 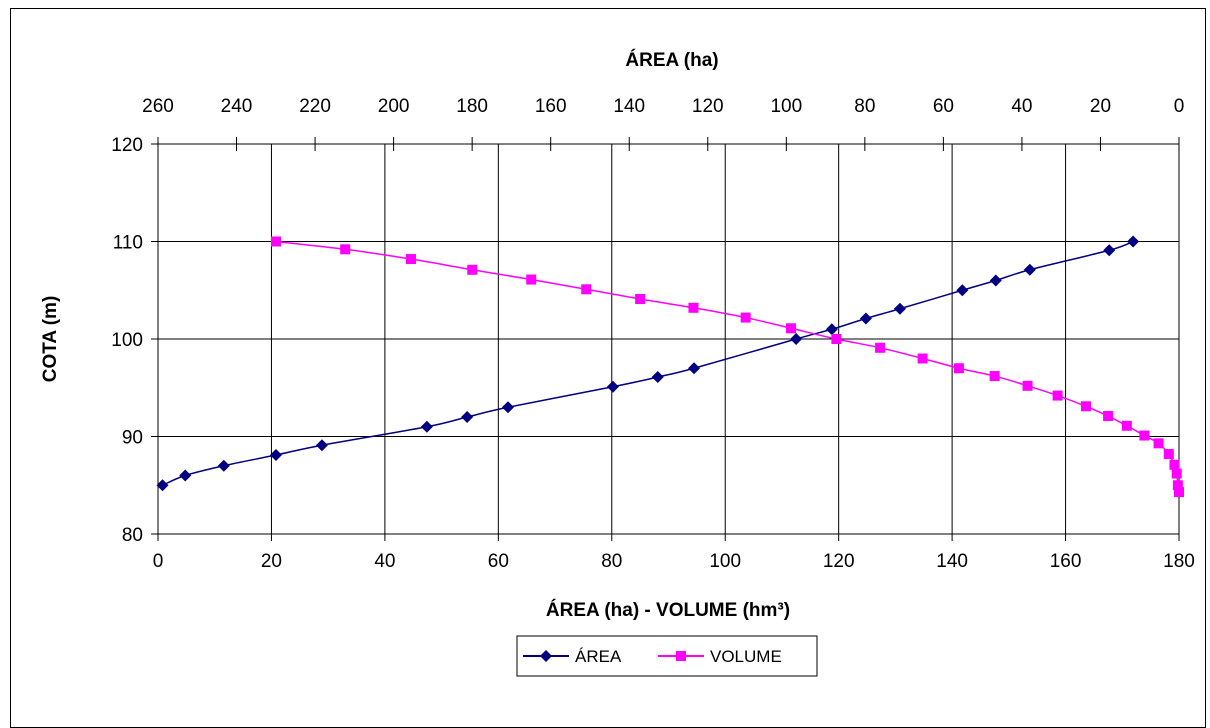 I want to click on x2-tick-label: 180, so click(x=472, y=106).